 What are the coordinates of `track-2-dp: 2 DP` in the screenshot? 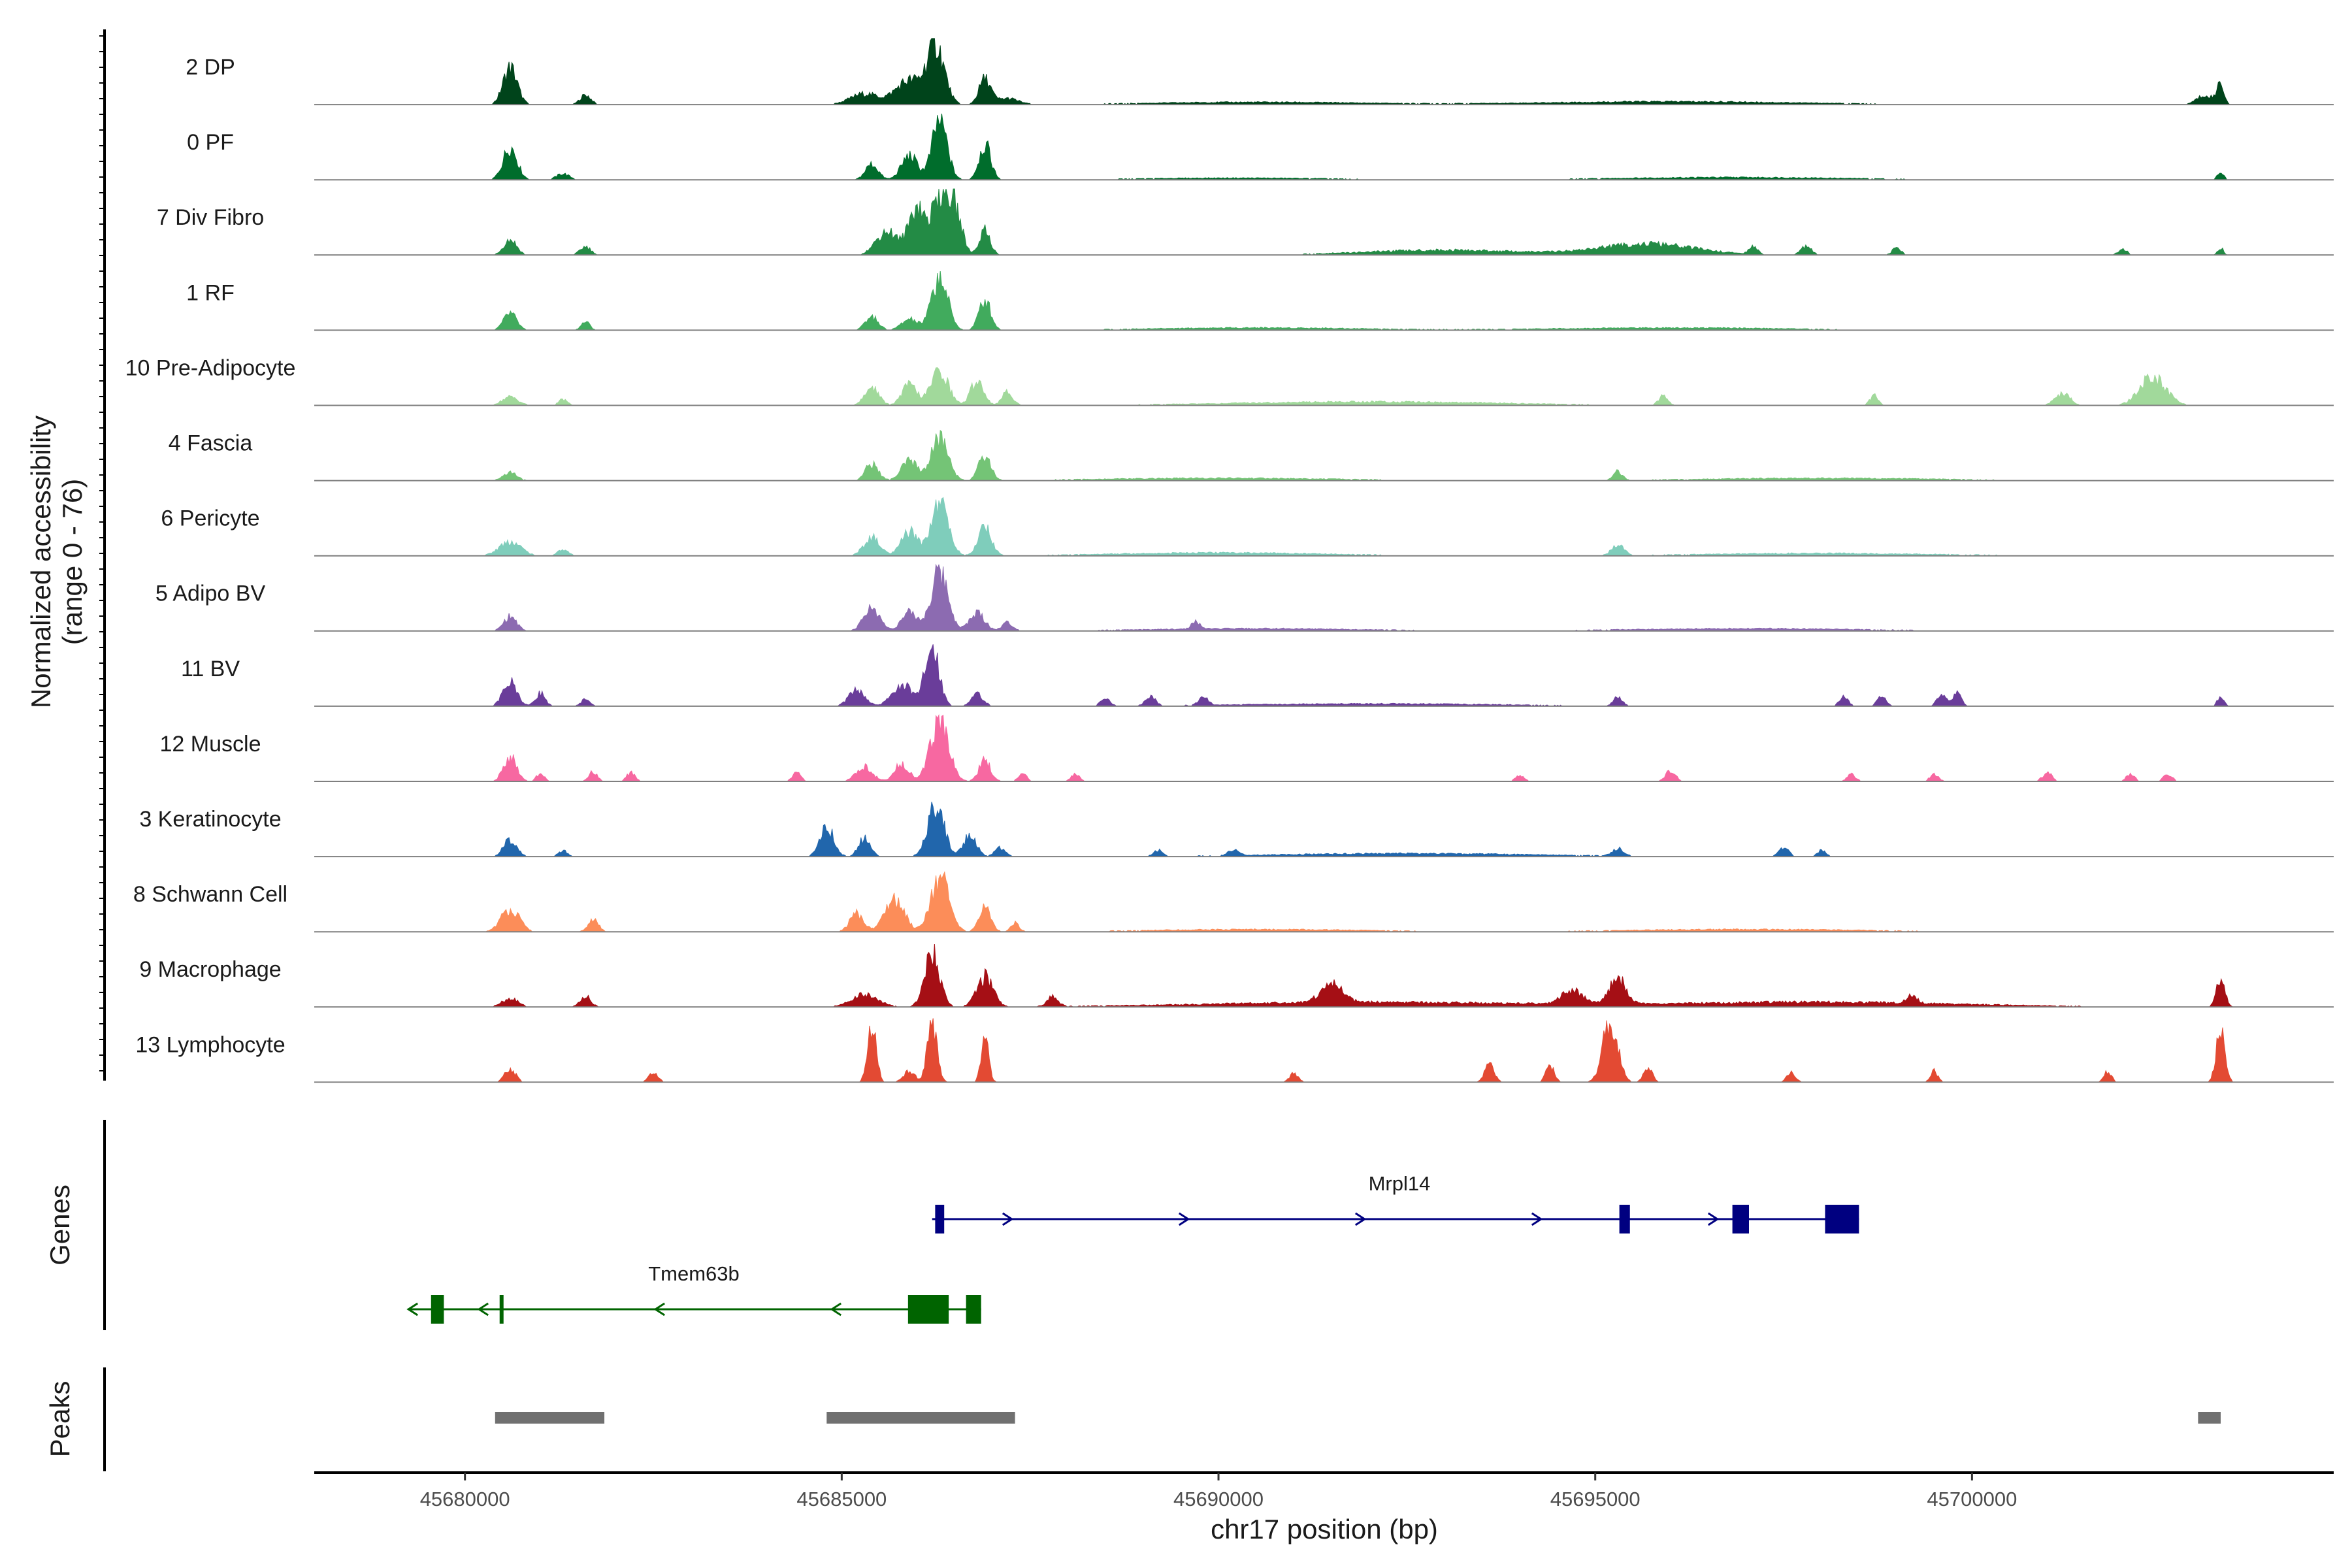 It's located at (1260, 72).